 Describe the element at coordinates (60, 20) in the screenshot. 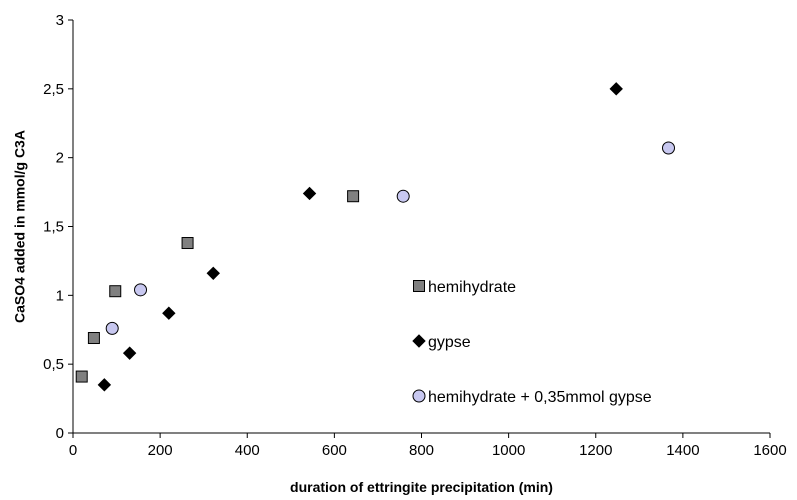

I see `y-tick-label: 3` at that location.